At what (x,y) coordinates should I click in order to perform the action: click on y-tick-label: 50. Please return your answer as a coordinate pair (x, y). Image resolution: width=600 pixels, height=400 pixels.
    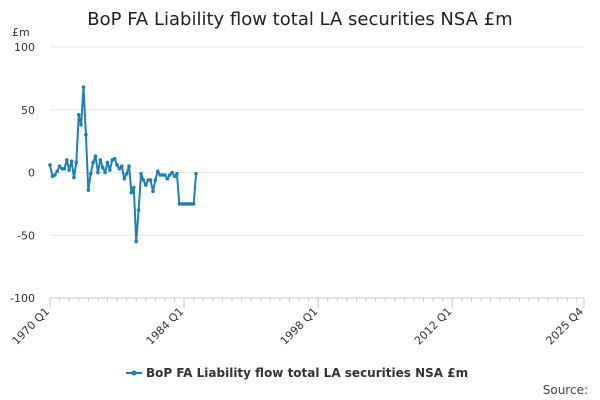
    Looking at the image, I should click on (28, 110).